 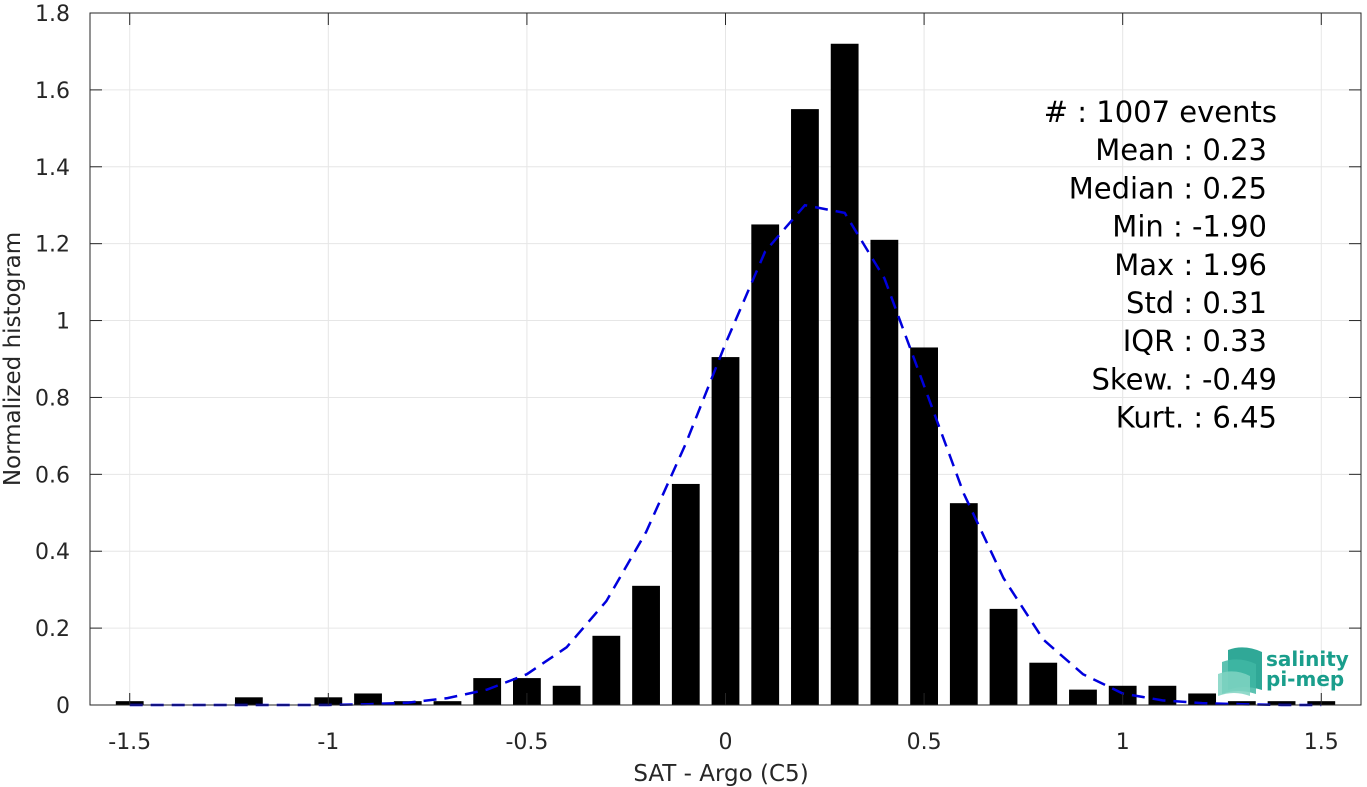 I want to click on x-tick-label: -1, so click(x=328, y=742).